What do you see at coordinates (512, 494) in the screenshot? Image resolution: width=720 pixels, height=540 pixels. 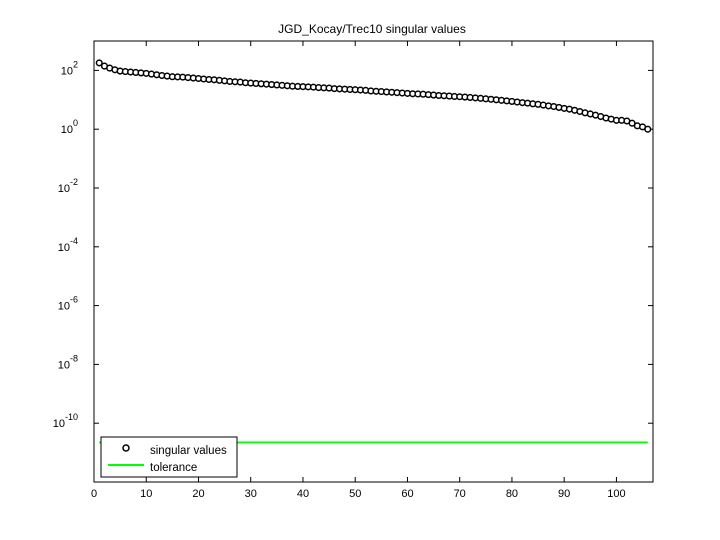 I see `x-tick-label: 80` at bounding box center [512, 494].